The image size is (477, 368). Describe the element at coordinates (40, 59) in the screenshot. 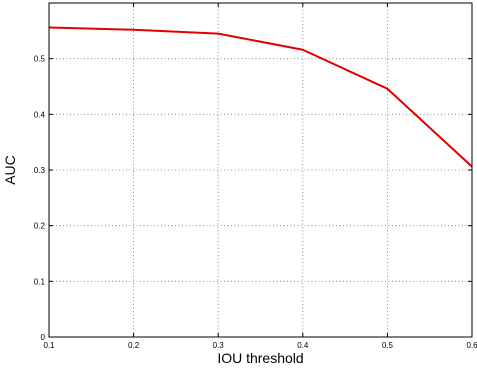

I see `y-tick-label: 0.5` at that location.